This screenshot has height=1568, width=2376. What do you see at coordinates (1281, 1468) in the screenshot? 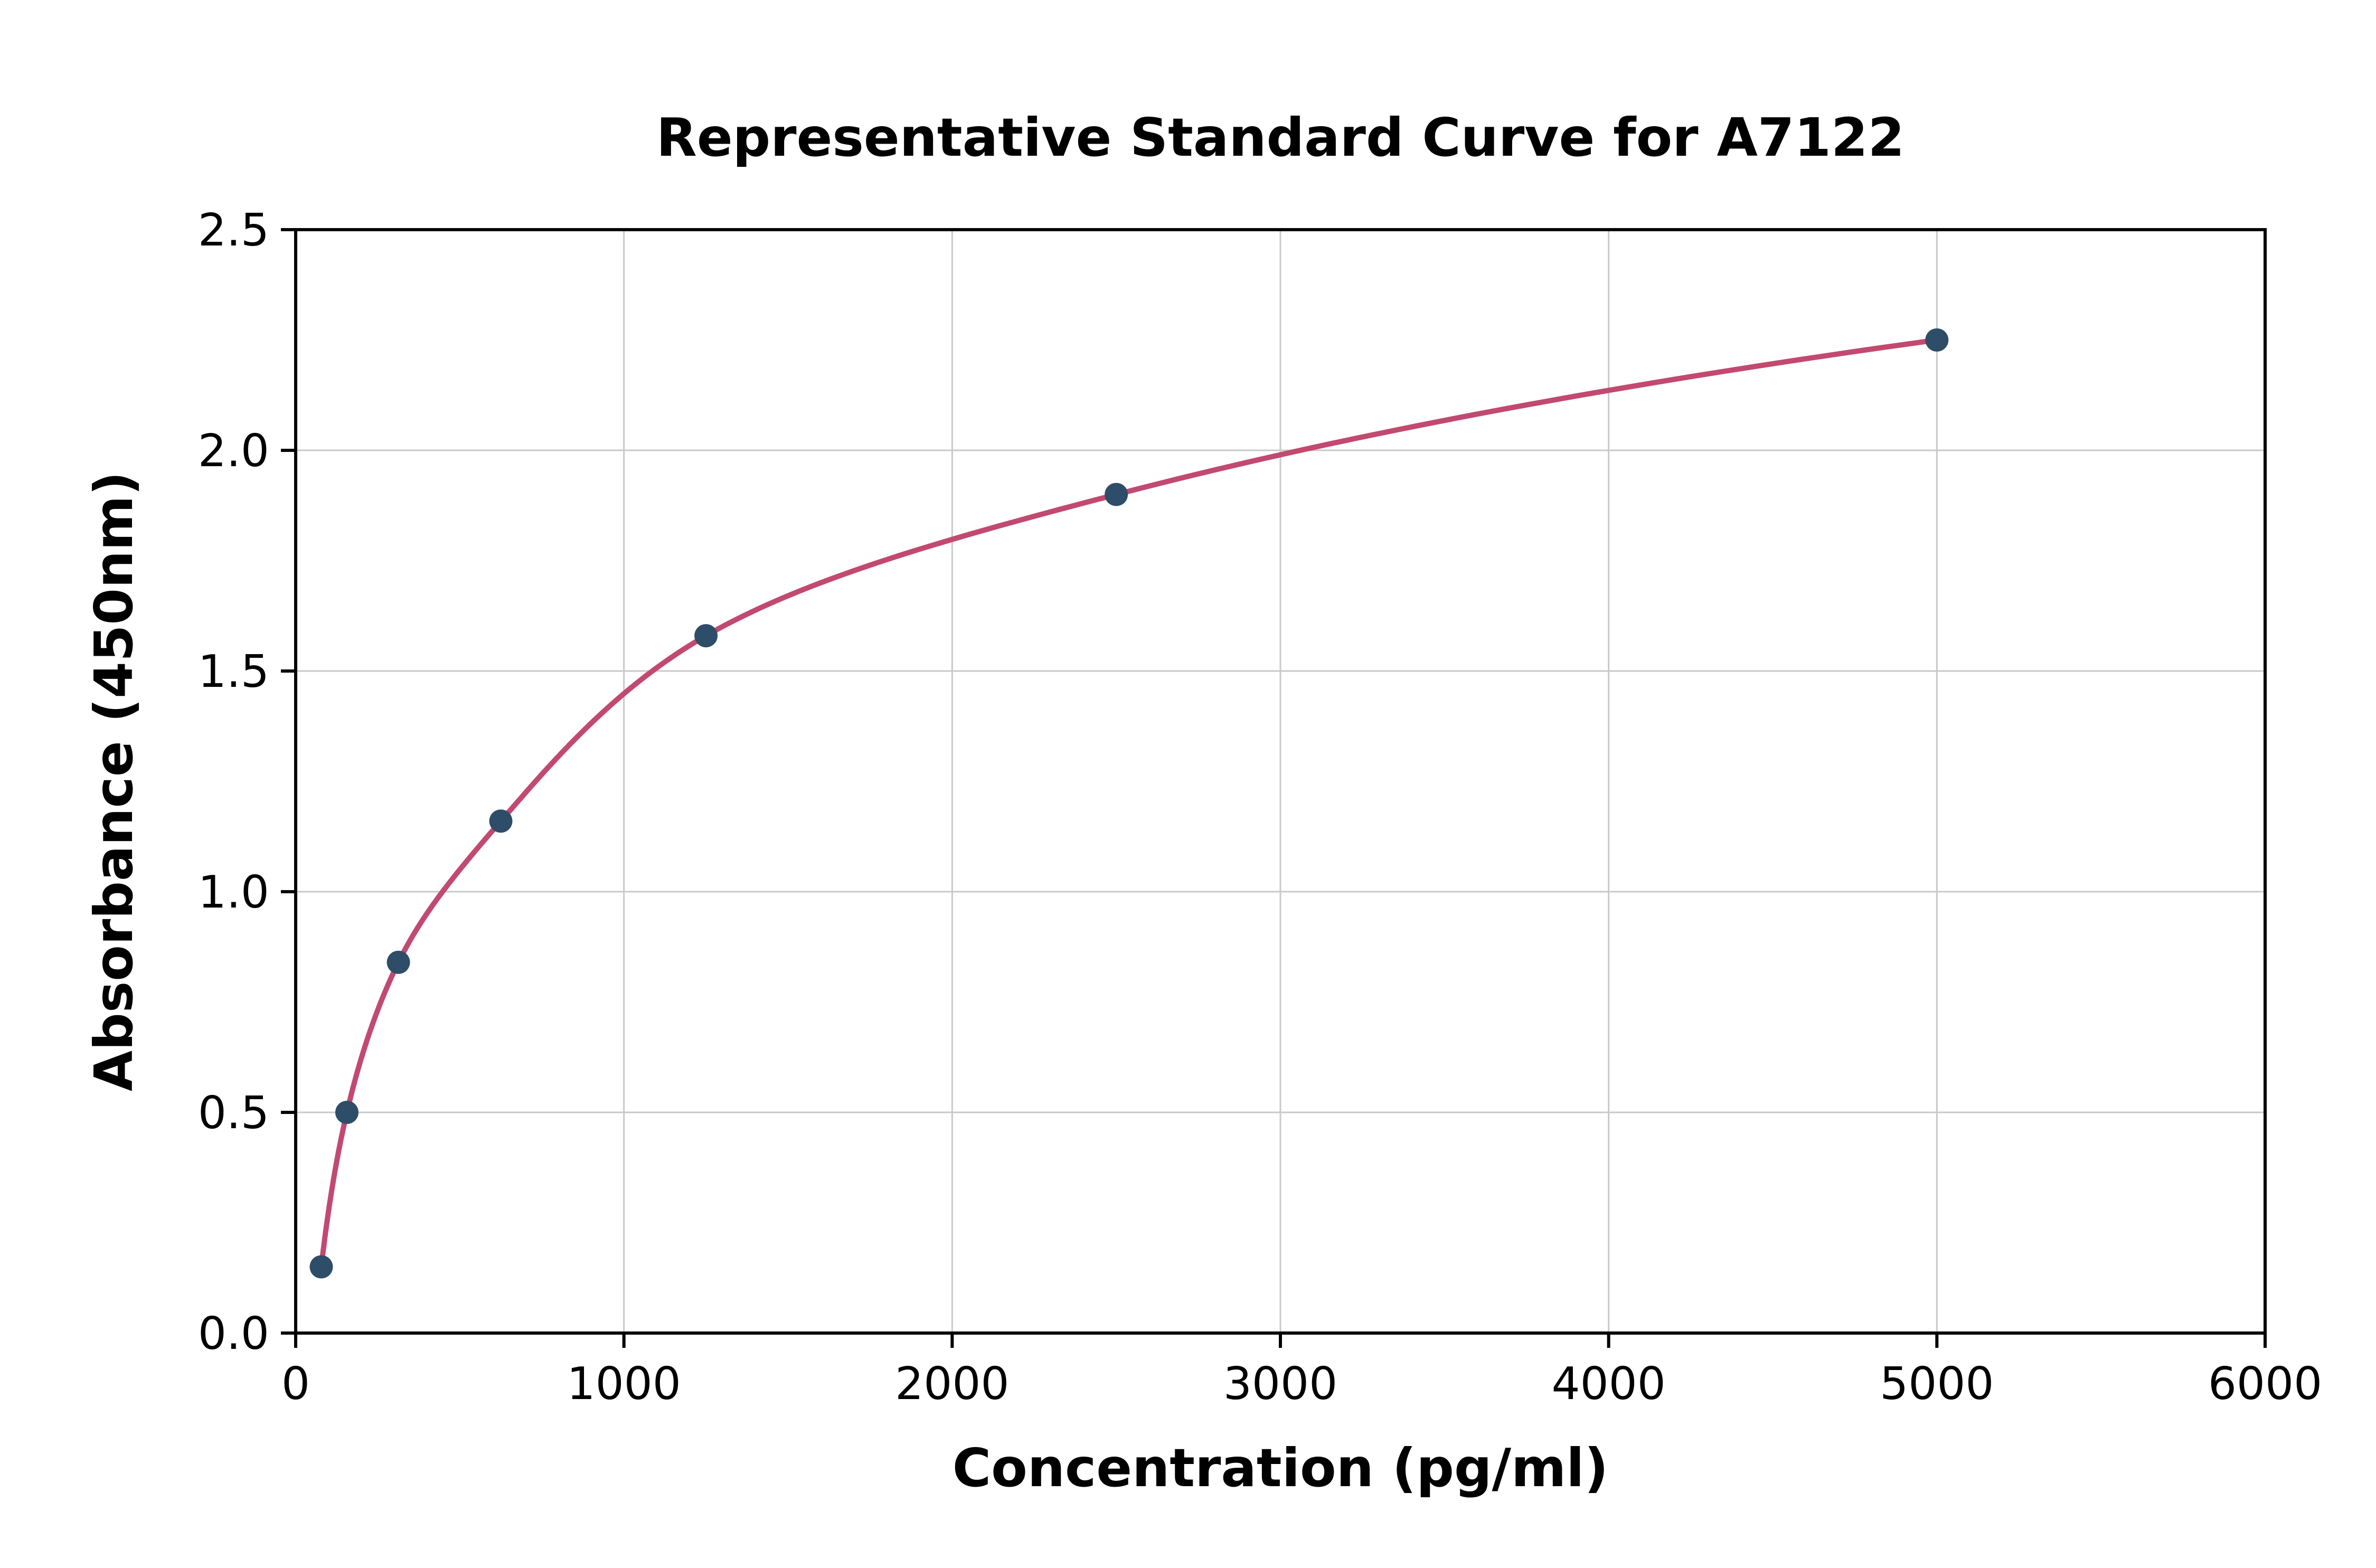
I see `x-axis-label: Concentration (pg/ml)` at bounding box center [1281, 1468].